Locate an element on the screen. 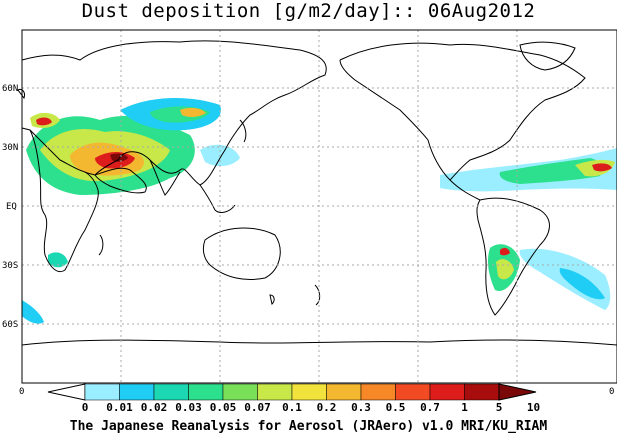  lat-label-30n: 30N is located at coordinates (10, 148).